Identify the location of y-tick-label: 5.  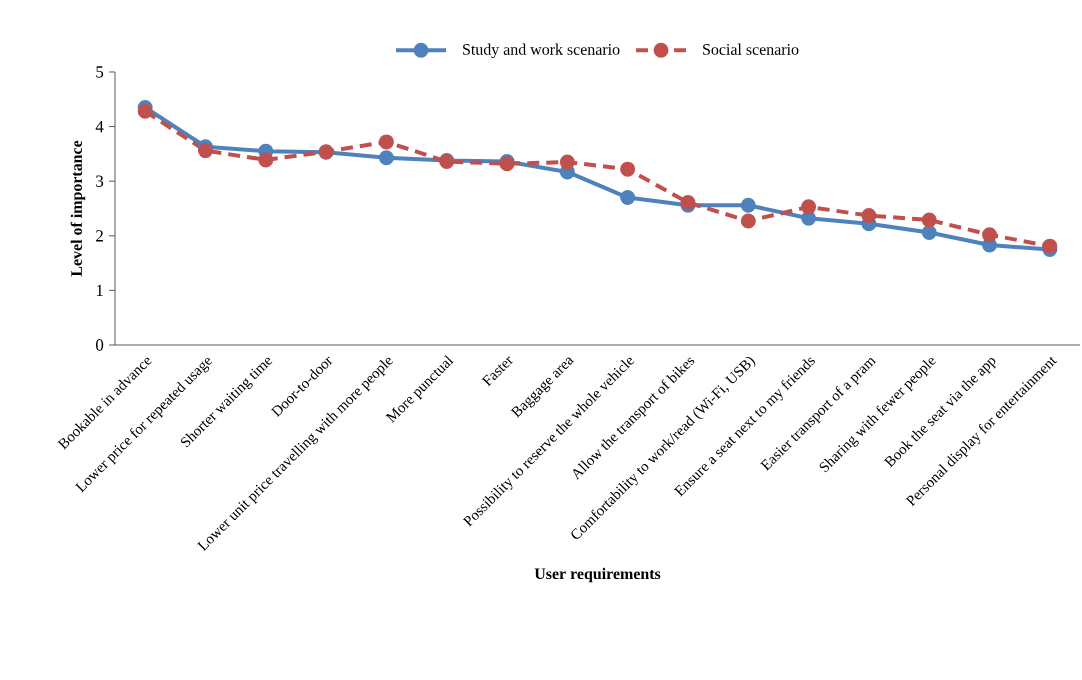
(100, 72).